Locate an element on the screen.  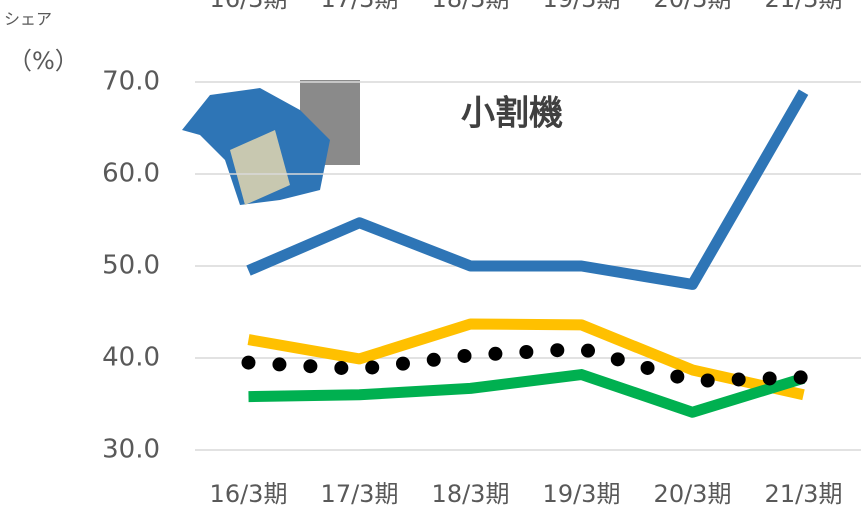
y-axis-label: シェア is located at coordinates (28, 19).